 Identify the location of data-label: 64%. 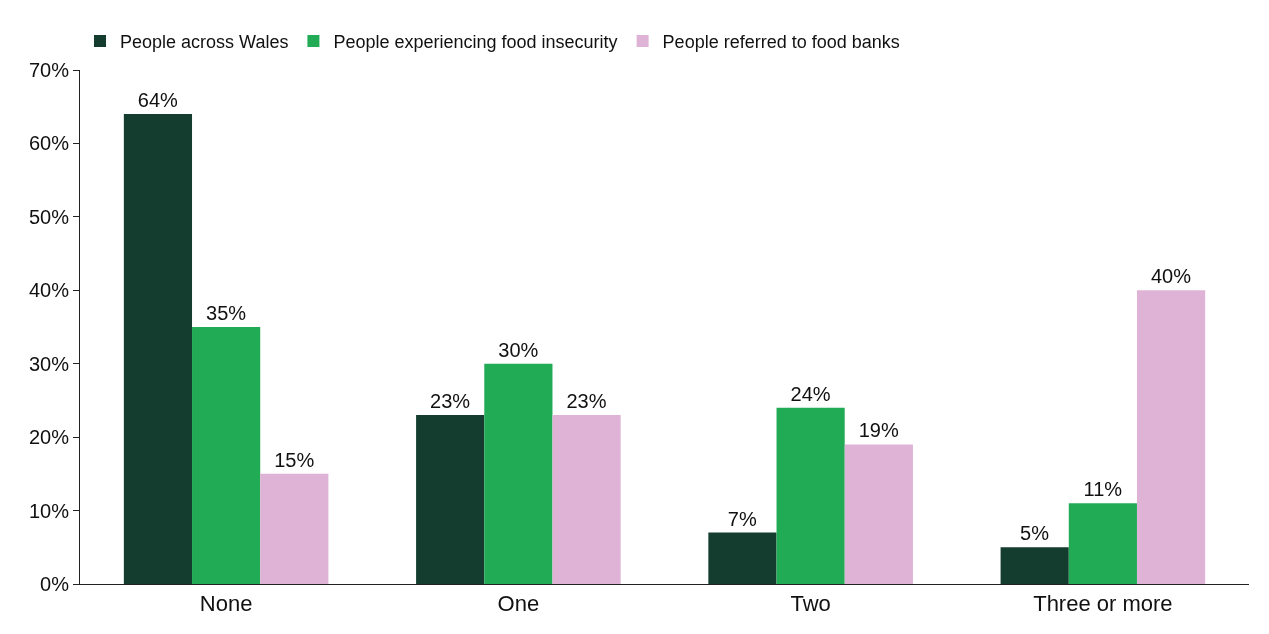
(158, 100).